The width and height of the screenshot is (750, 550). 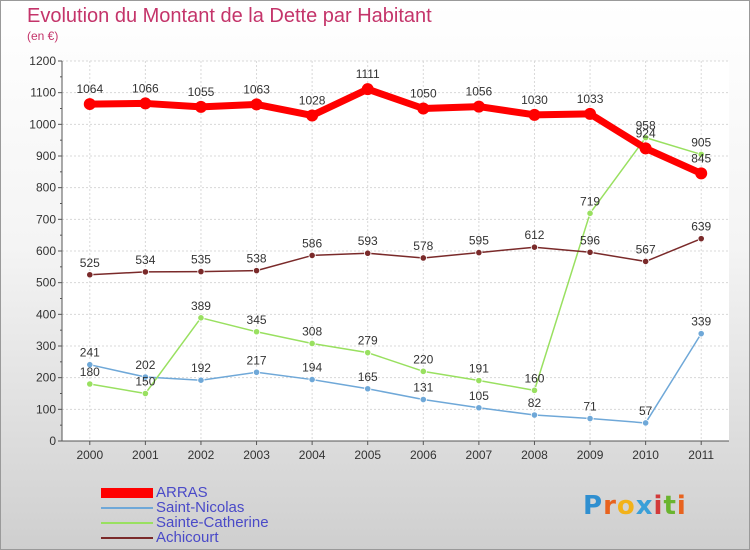 What do you see at coordinates (479, 92) in the screenshot?
I see `data-label: 1056` at bounding box center [479, 92].